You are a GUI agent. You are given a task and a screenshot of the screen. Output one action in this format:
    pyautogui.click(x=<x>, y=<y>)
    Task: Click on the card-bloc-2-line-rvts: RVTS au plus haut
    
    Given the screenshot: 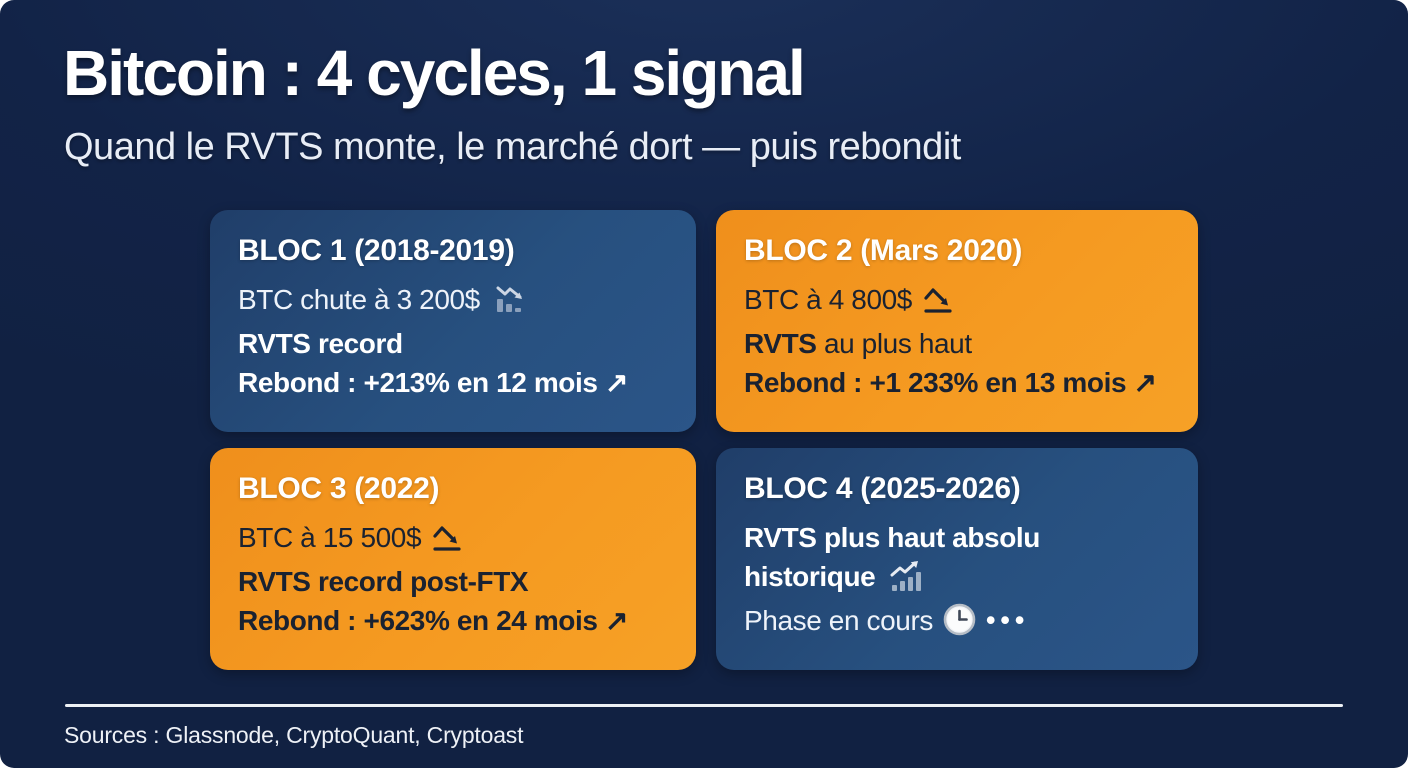 What is the action you would take?
    pyautogui.click(x=957, y=343)
    